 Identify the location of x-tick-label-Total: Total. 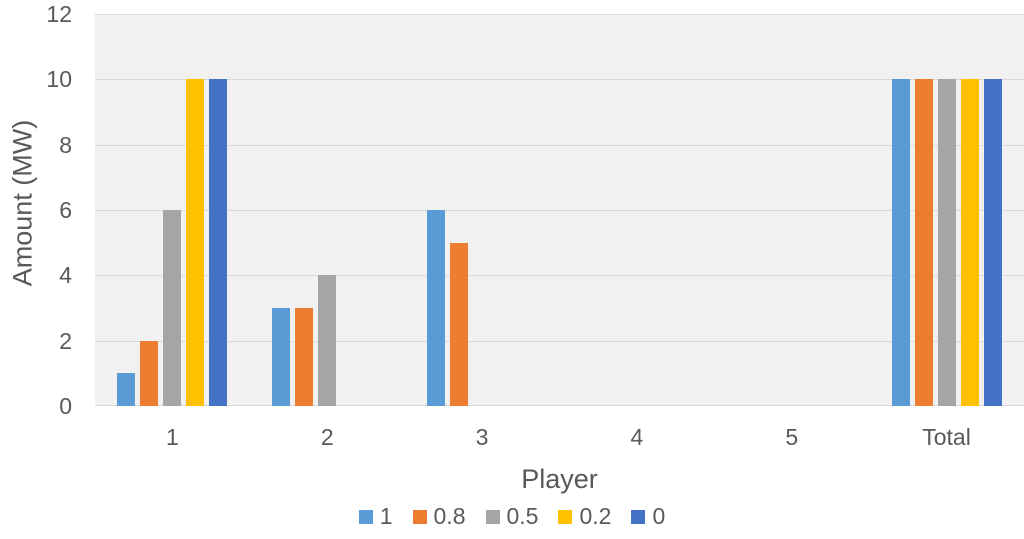
(946, 437).